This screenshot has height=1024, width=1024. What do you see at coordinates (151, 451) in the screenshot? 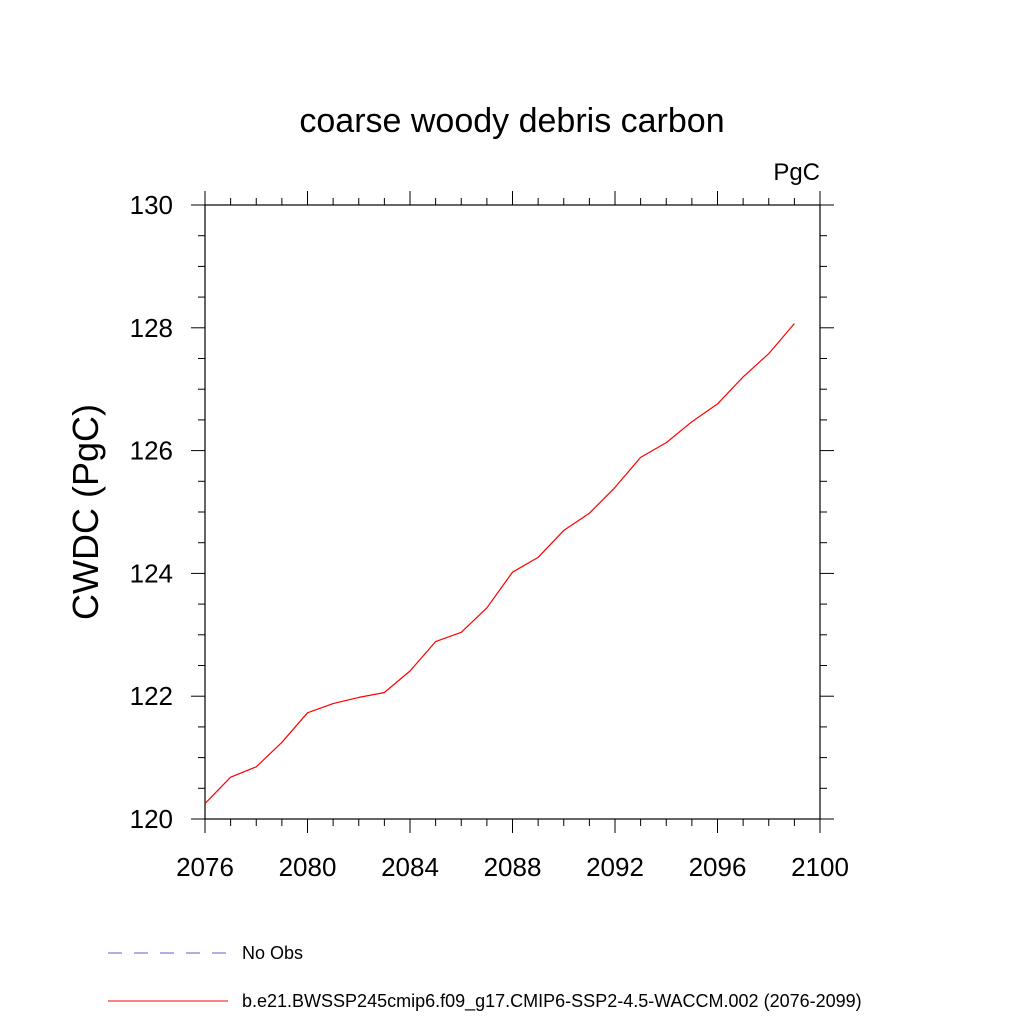
I see `y-tick-label: 126` at bounding box center [151, 451].